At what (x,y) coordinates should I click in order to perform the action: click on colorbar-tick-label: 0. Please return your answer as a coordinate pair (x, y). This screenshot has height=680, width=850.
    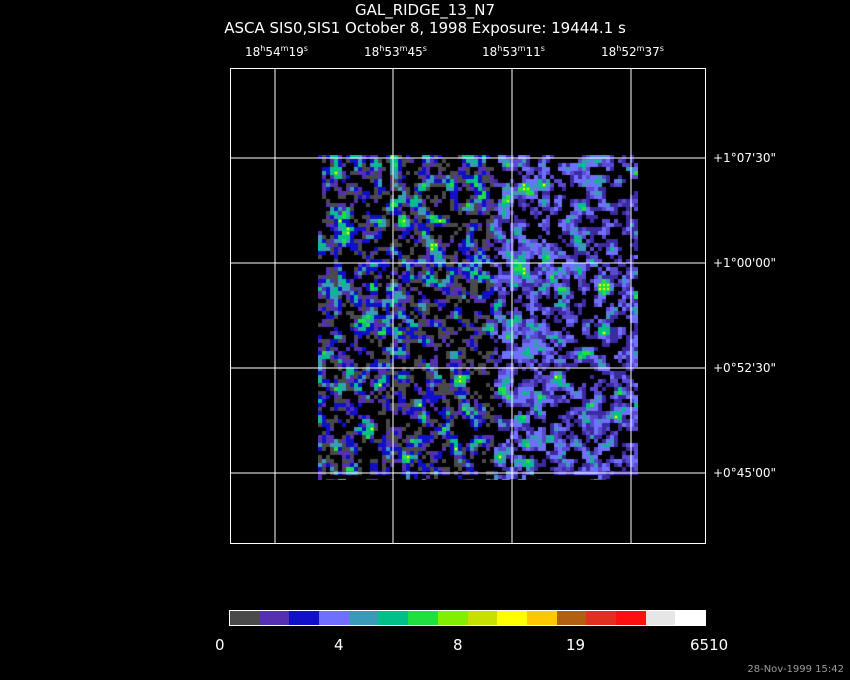
    Looking at the image, I should click on (220, 645).